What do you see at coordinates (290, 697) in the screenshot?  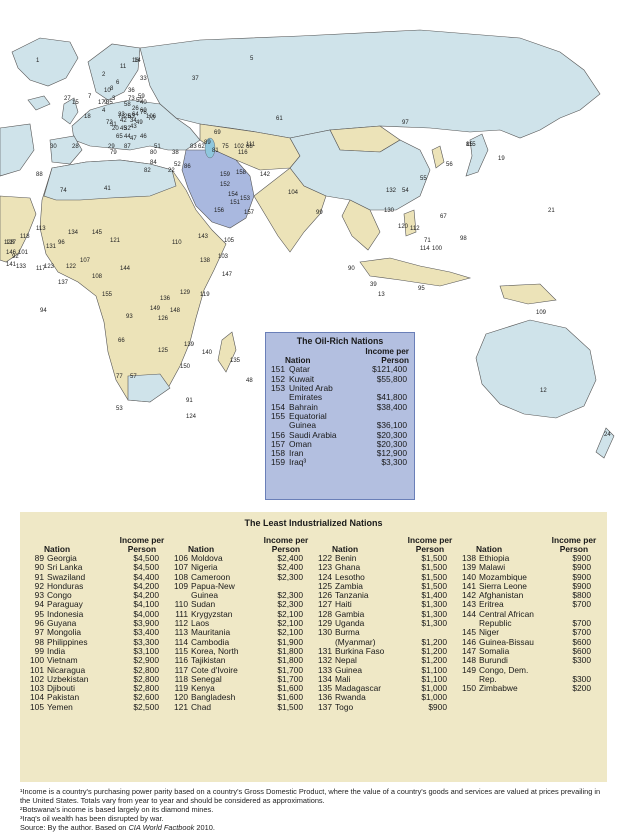 I see `least-row-income: $1,600` at bounding box center [290, 697].